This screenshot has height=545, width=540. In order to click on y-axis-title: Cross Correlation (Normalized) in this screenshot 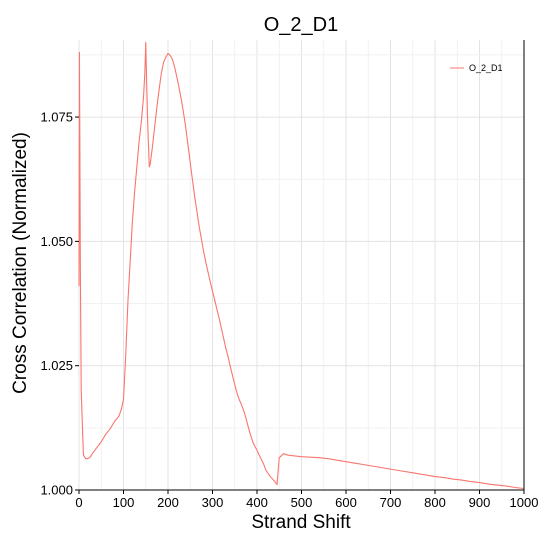, I will do `click(20, 263)`.